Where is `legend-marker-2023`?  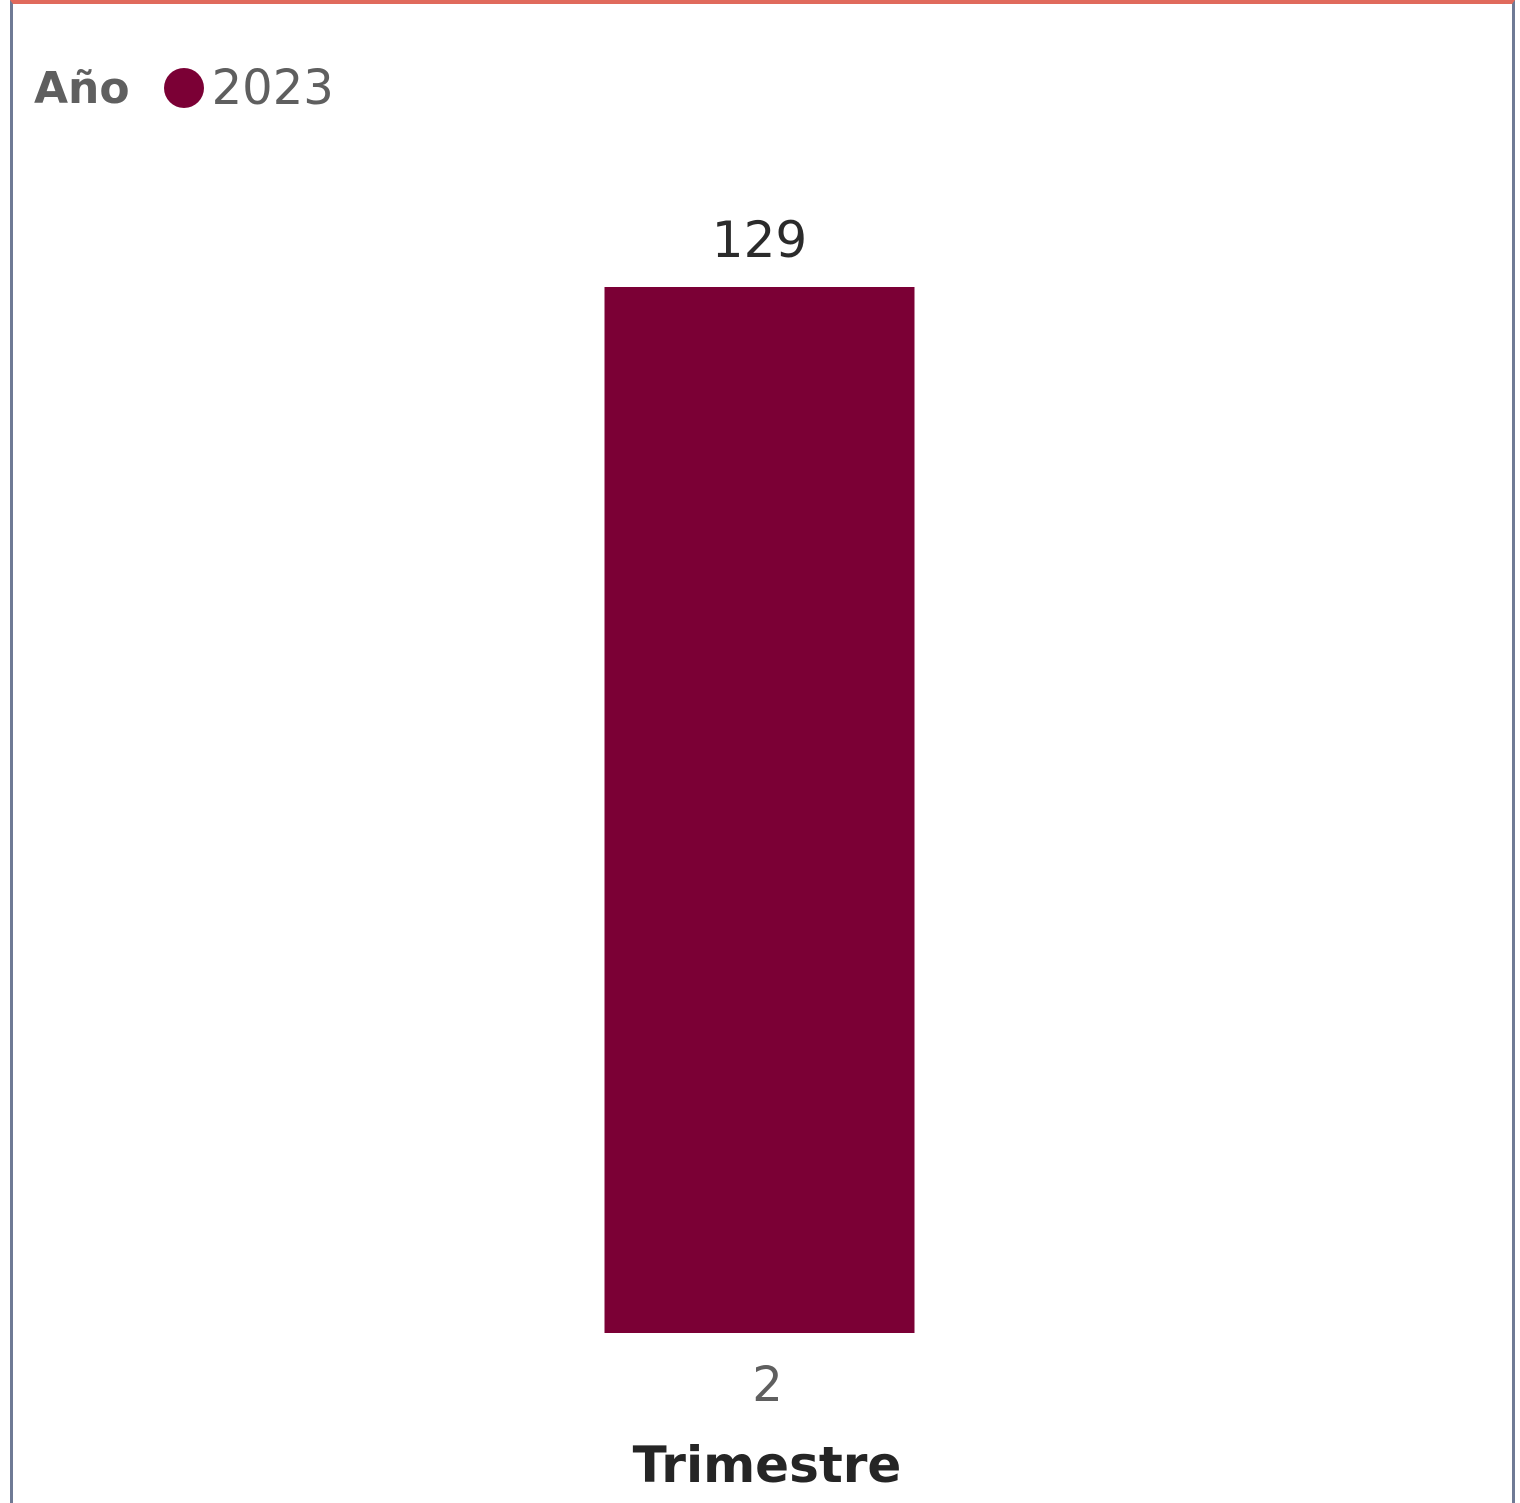 legend-marker-2023 is located at coordinates (183, 88).